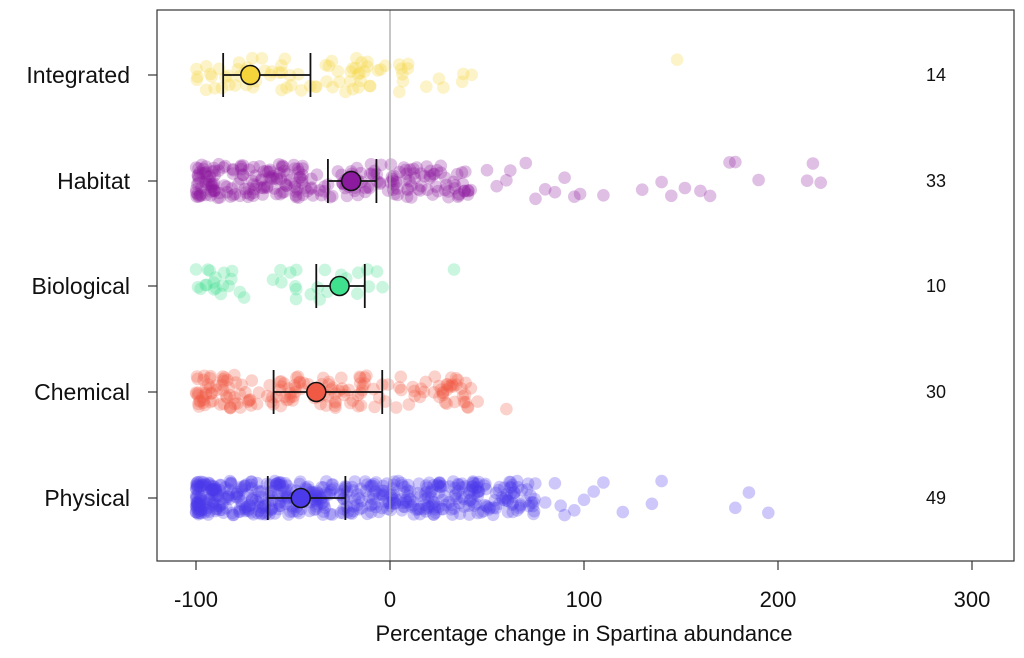  Describe the element at coordinates (437, 75) in the screenshot. I see `point-group-integrated` at that location.